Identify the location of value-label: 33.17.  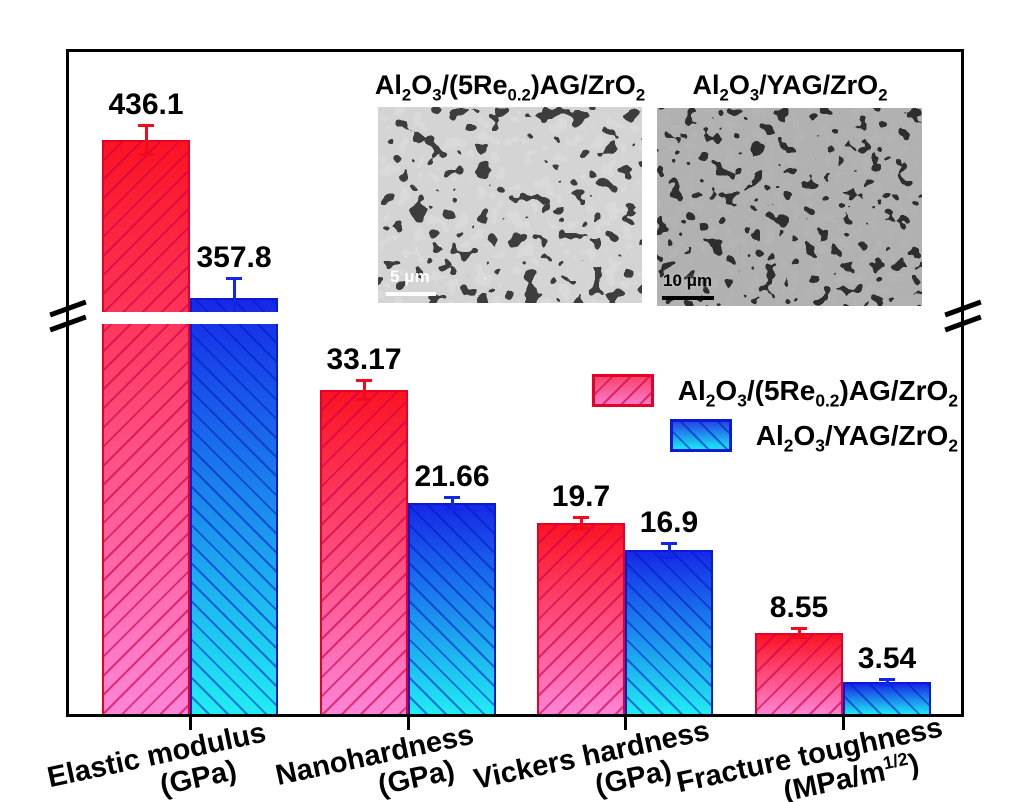
(364, 360).